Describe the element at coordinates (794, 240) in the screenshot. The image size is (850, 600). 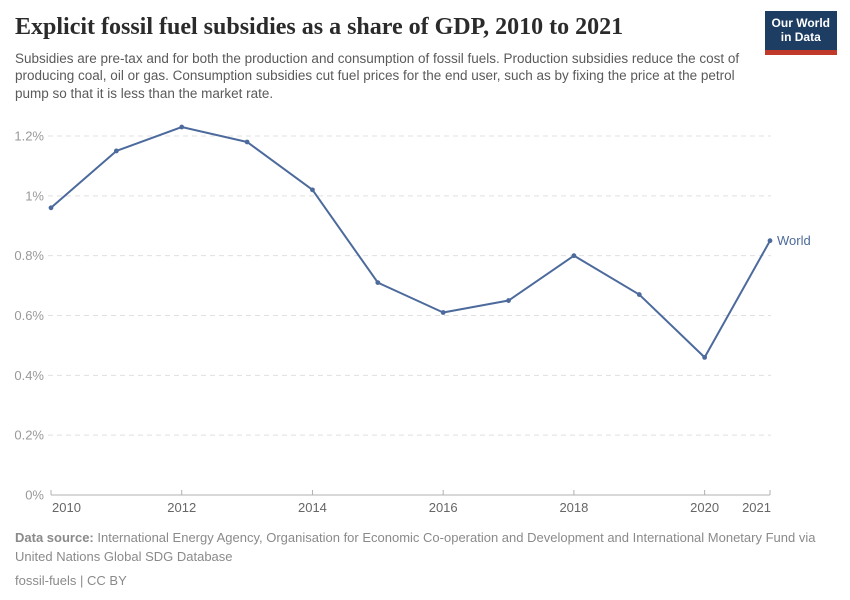
I see `series-end-label: World` at that location.